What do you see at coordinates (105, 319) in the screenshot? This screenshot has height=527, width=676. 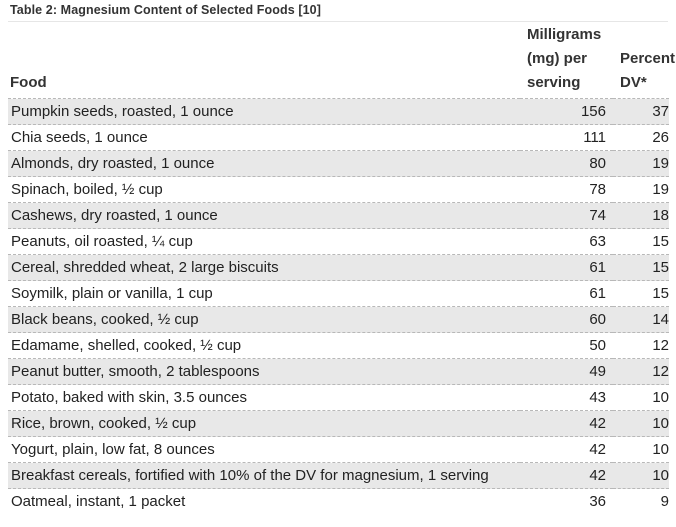 I see `food-cell: Black beans, cooked, ½ cup` at bounding box center [105, 319].